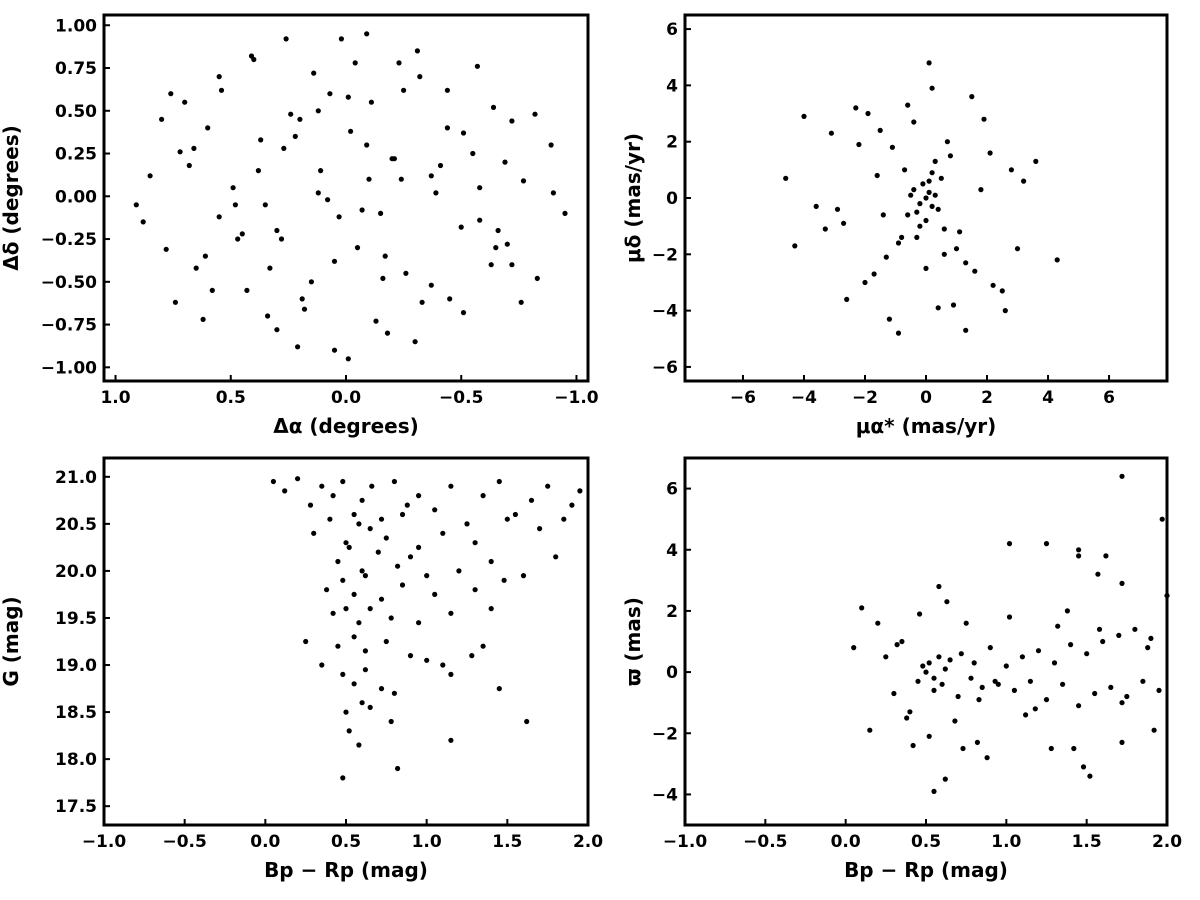  What do you see at coordinates (265, 842) in the screenshot?
I see `x-tick-label: 0.0` at bounding box center [265, 842].